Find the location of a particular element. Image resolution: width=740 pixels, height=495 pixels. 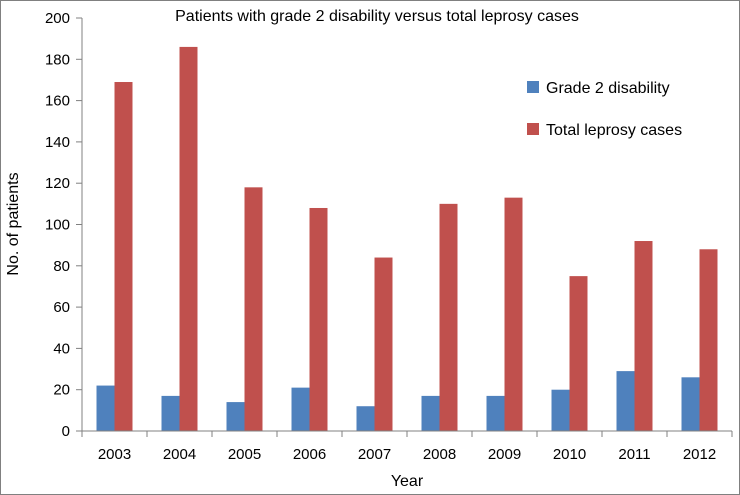

x-tick-label: 2003 is located at coordinates (114, 454).